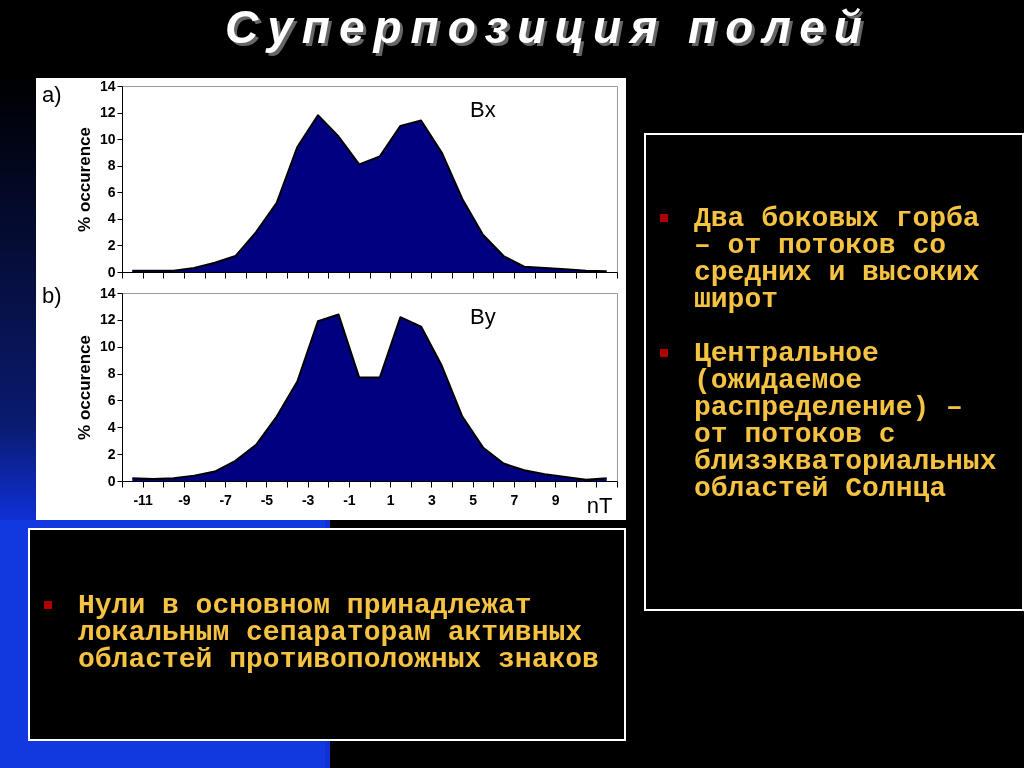 The image size is (1024, 768). What do you see at coordinates (184, 499) in the screenshot?
I see `x-tick-label: -9` at bounding box center [184, 499].